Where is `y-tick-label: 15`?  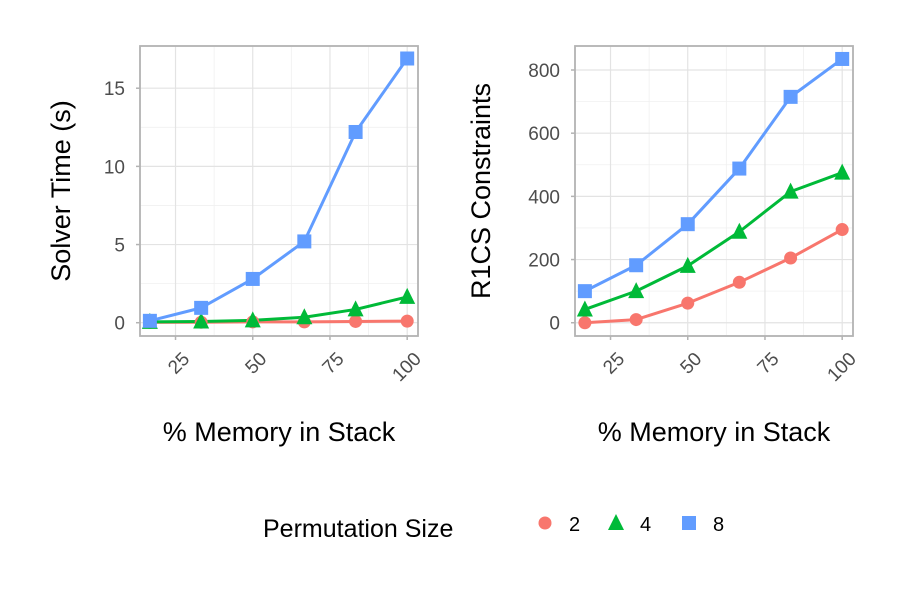
y-tick-label: 15 is located at coordinates (114, 89).